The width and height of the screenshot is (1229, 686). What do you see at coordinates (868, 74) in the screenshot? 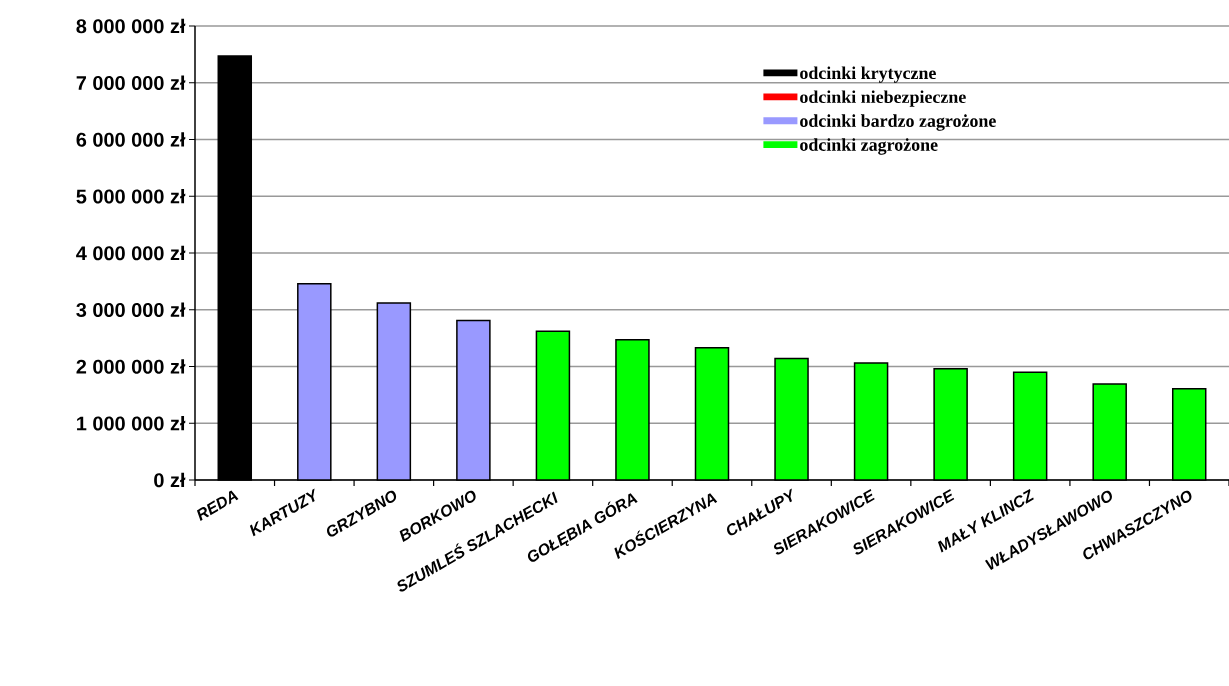
I see `legend-label: odcinki krytyczne` at bounding box center [868, 74].